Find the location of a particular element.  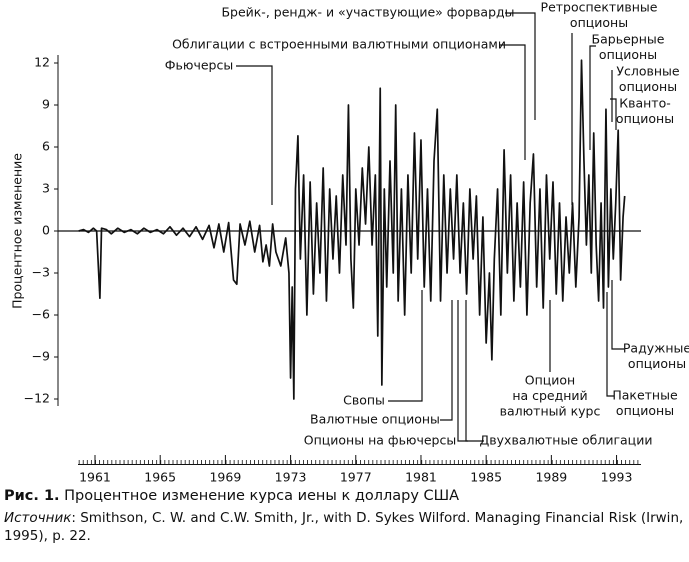

x-tick-label: 1981 is located at coordinates (421, 477).